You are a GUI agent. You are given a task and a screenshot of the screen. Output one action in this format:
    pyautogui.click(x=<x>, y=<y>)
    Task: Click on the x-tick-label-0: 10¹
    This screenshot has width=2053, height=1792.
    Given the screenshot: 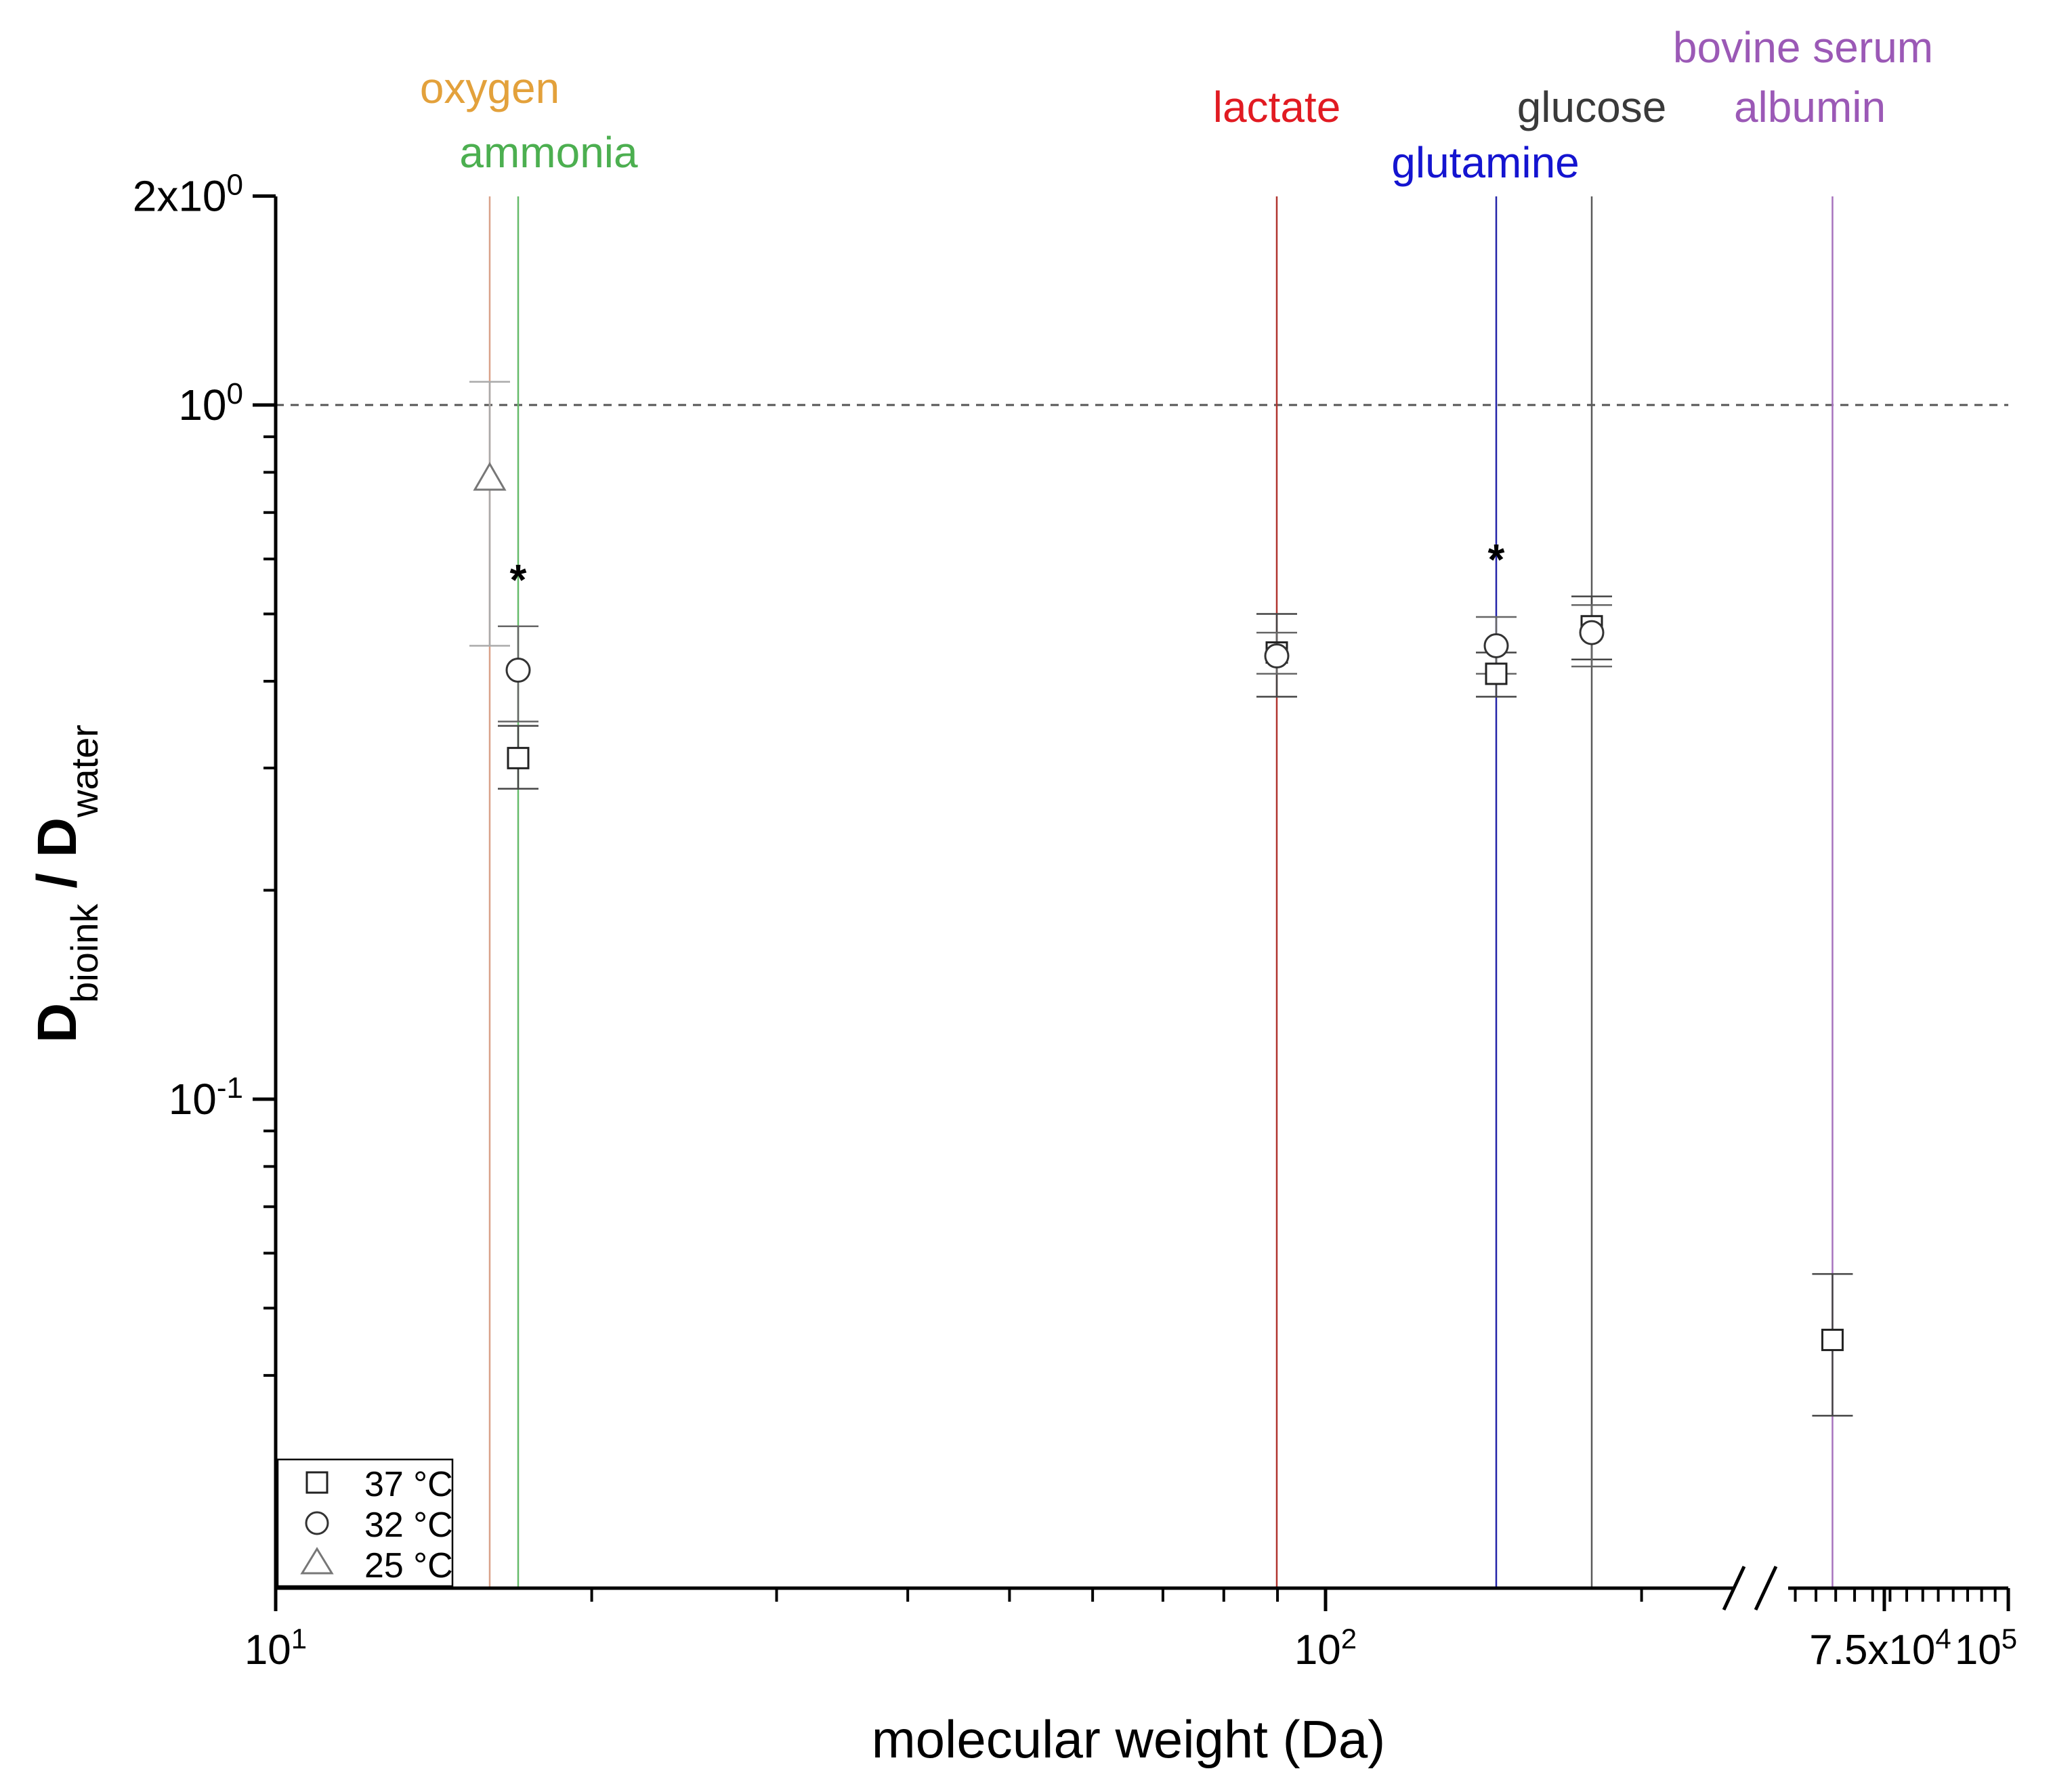 What is the action you would take?
    pyautogui.click(x=276, y=1648)
    